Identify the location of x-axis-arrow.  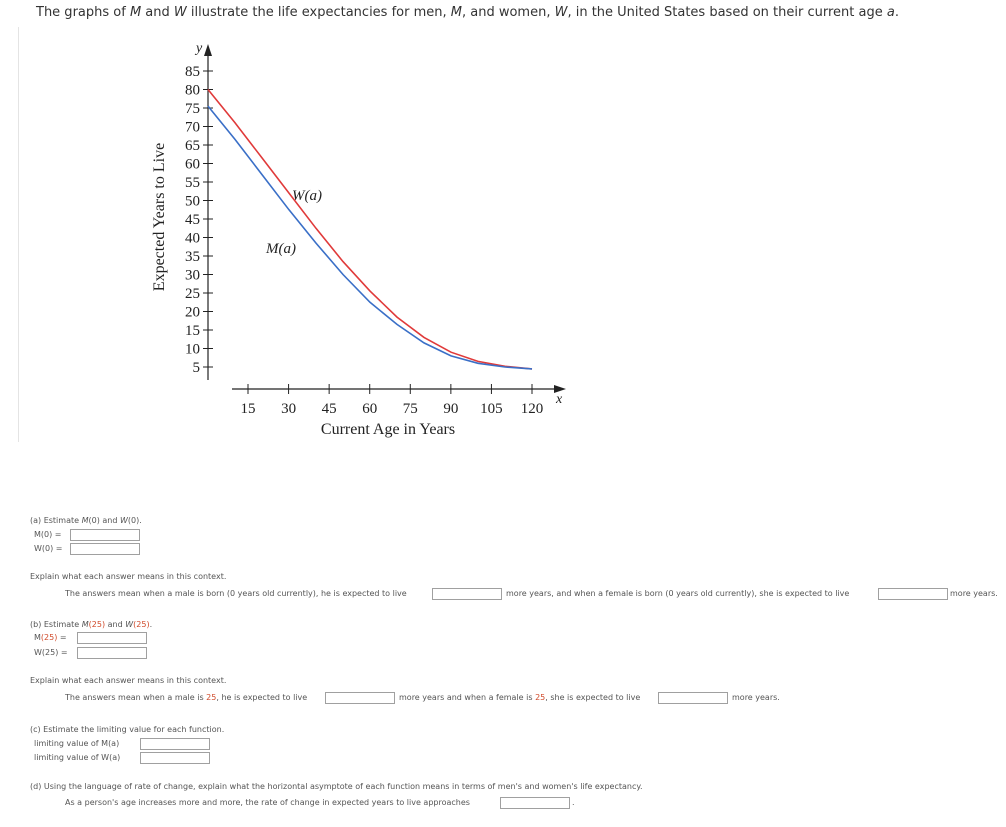
(560, 389).